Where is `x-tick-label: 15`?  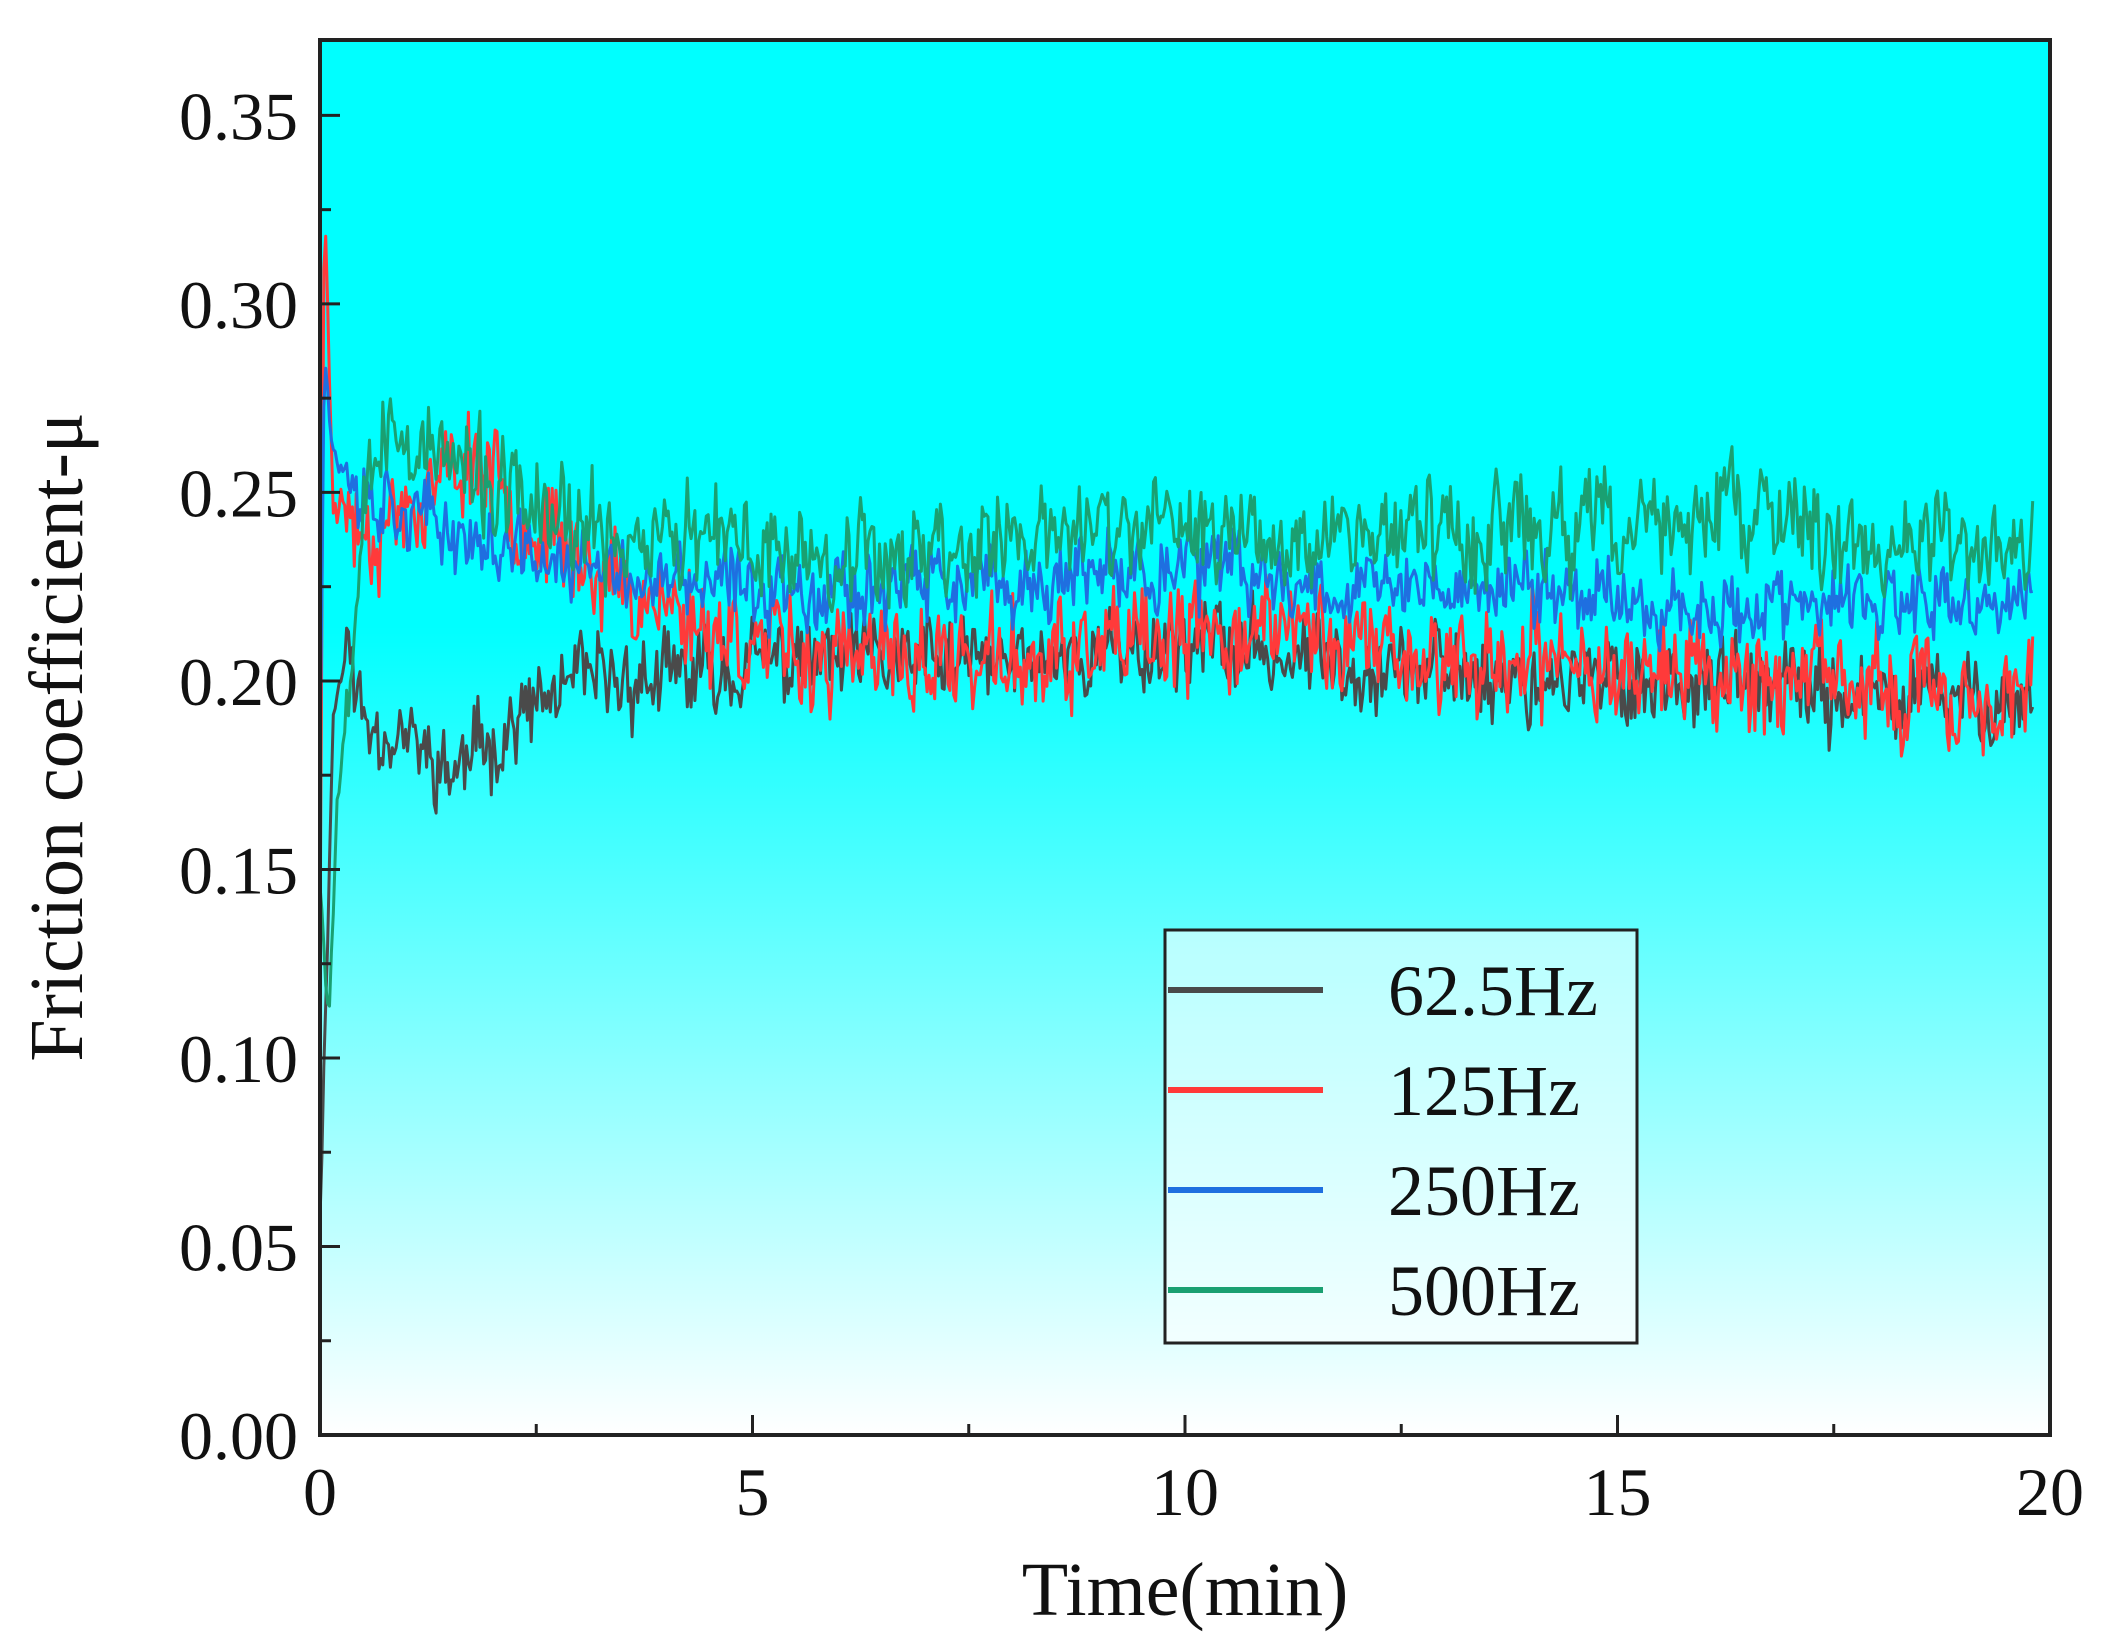 x-tick-label: 15 is located at coordinates (1618, 1492).